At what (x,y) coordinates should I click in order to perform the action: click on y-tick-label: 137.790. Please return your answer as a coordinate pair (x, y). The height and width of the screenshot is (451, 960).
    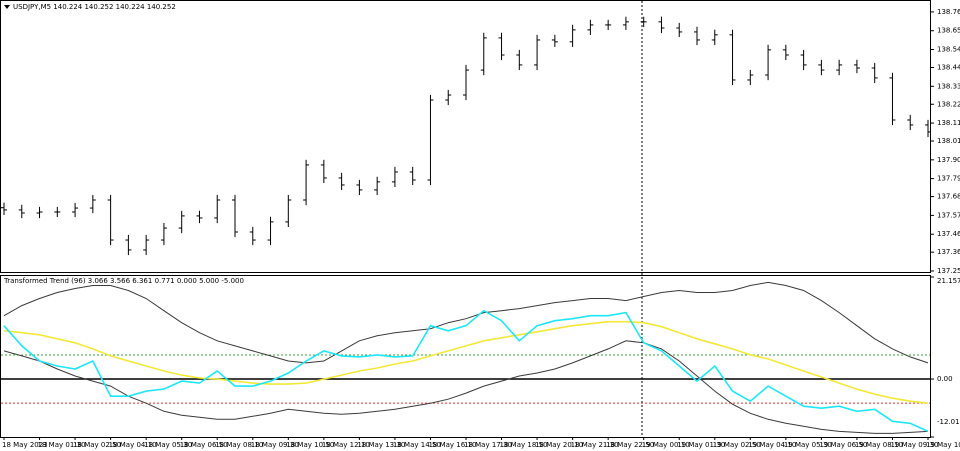
    Looking at the image, I should click on (948, 179).